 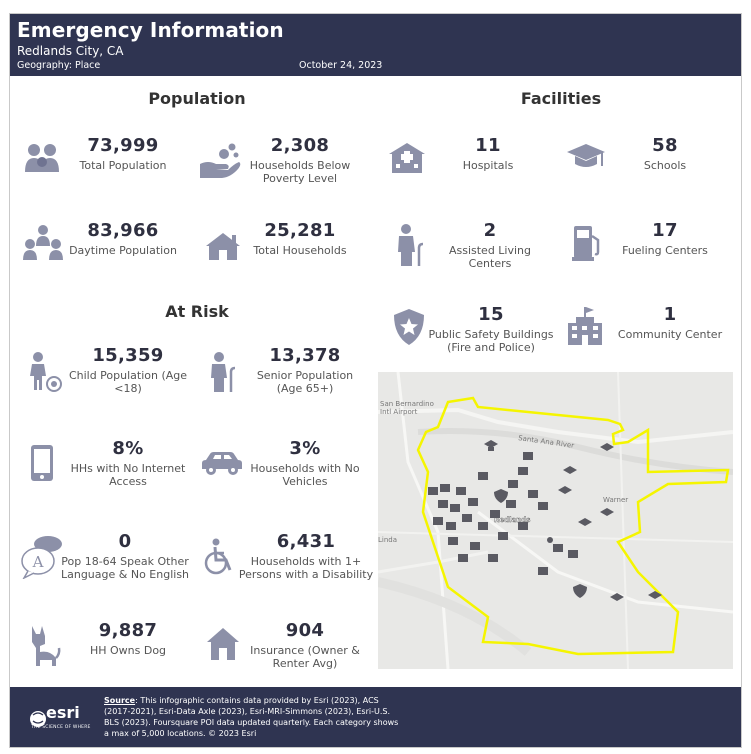 I want to click on esri-logo-text: esri, so click(x=63, y=712).